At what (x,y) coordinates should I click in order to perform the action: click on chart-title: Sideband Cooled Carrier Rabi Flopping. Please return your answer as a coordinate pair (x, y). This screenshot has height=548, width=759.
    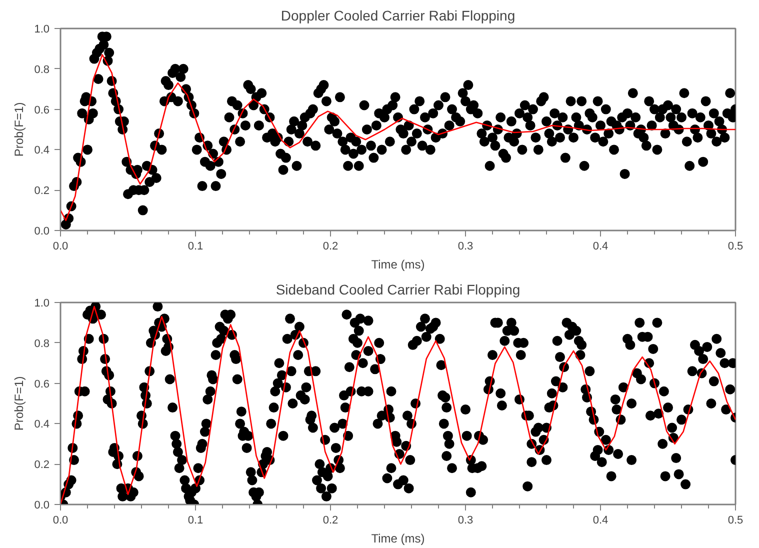
    Looking at the image, I should click on (398, 290).